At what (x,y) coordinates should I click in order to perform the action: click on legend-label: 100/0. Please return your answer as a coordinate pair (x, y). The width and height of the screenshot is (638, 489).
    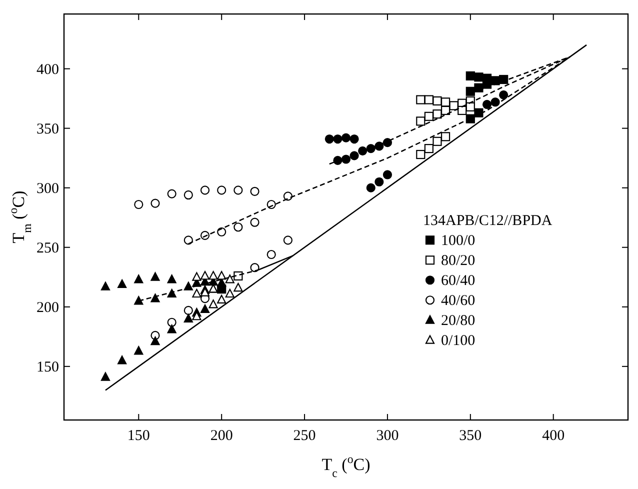
    Looking at the image, I should click on (458, 241).